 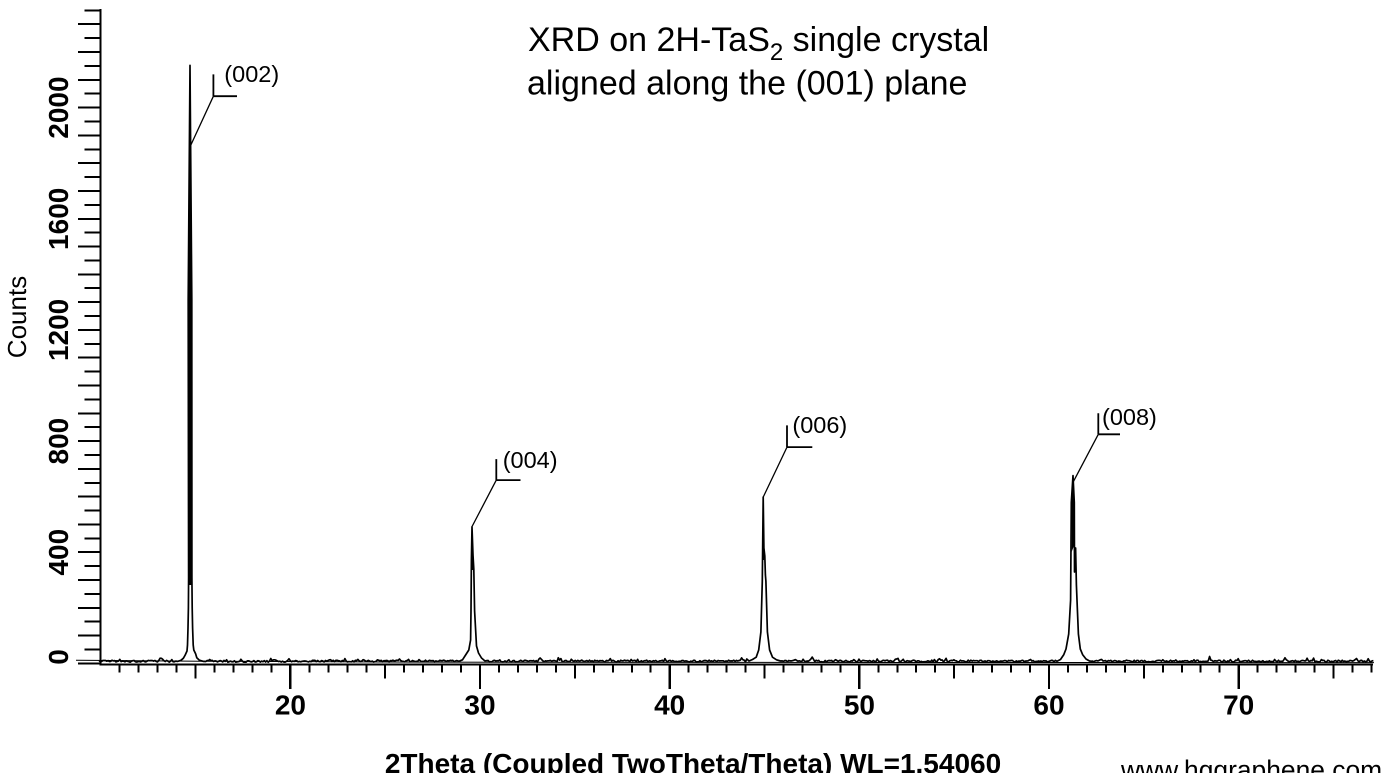 I want to click on svg-text: 2000, so click(x=58, y=107).